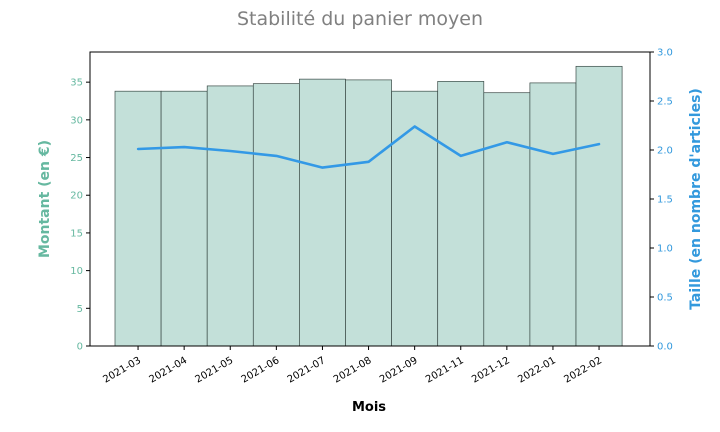 The image size is (720, 432). What do you see at coordinates (696, 199) in the screenshot?
I see `y-axis-label-right: Taille (en nombre d'articles)` at bounding box center [696, 199].